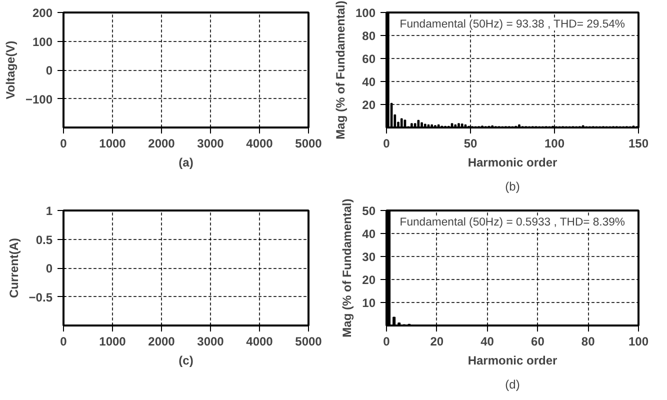  Describe the element at coordinates (512, 385) in the screenshot. I see `text: (d)` at that location.